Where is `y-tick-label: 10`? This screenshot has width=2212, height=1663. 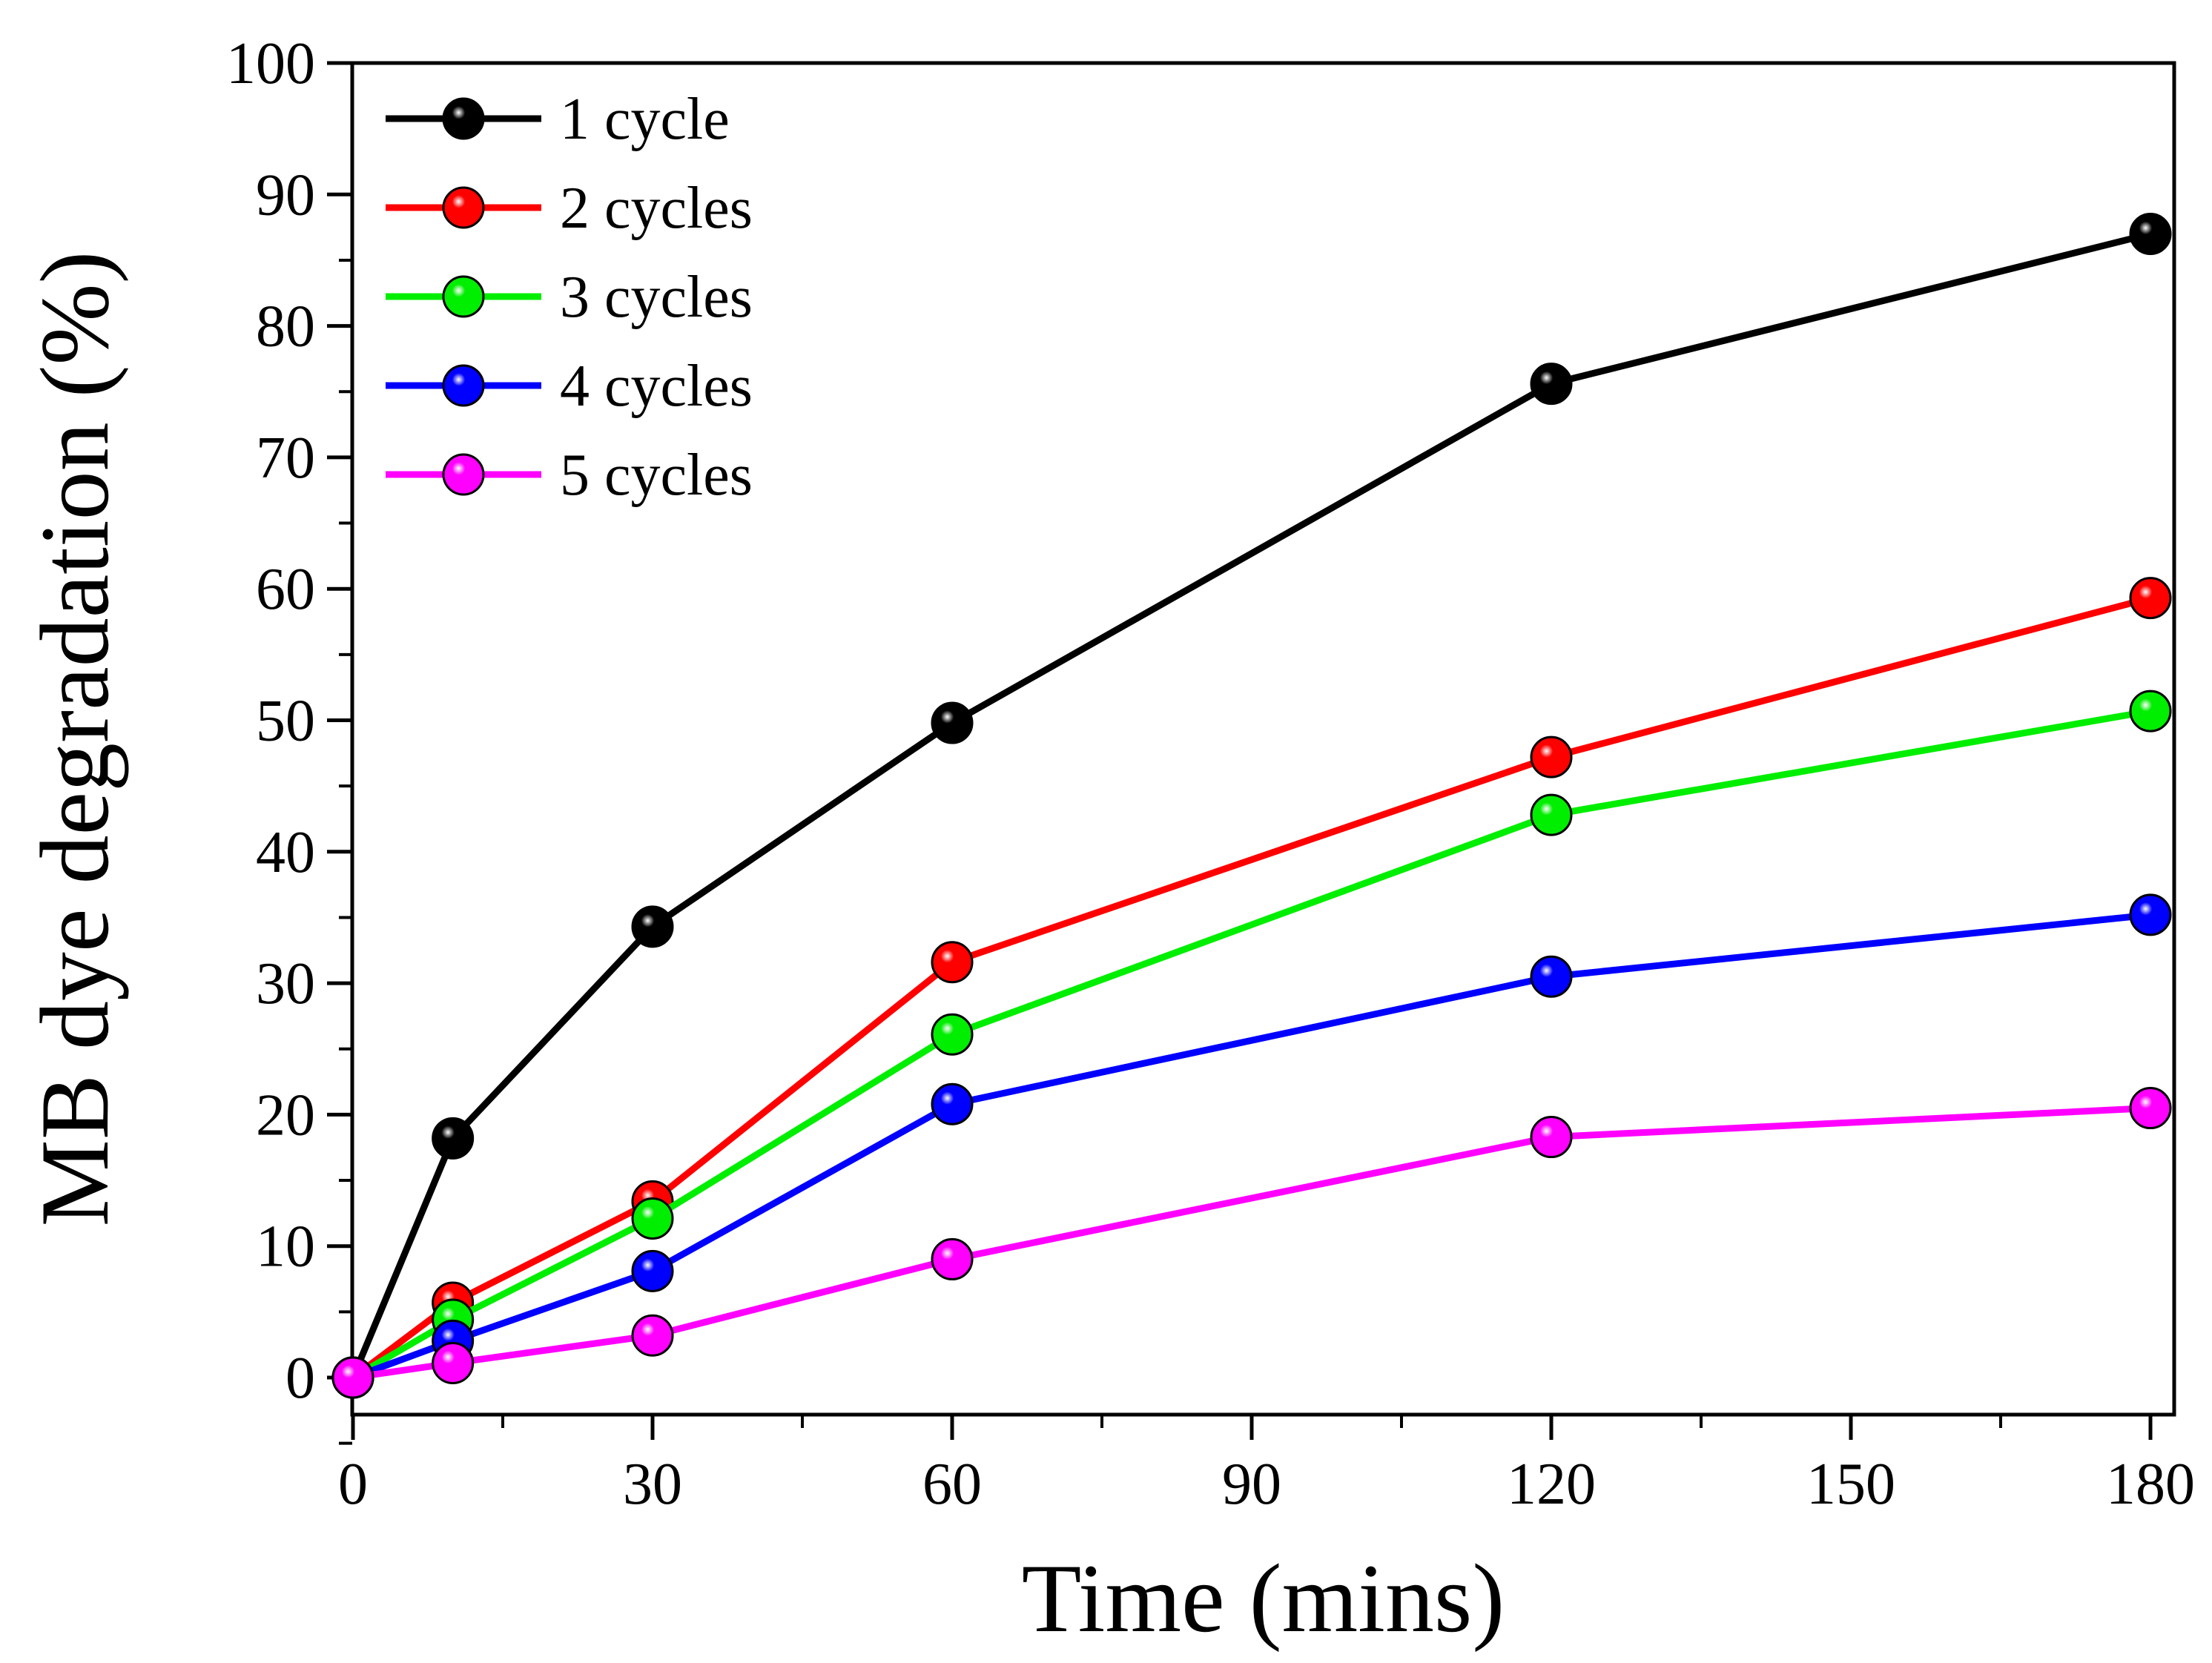 y-tick-label: 10 is located at coordinates (285, 1247).